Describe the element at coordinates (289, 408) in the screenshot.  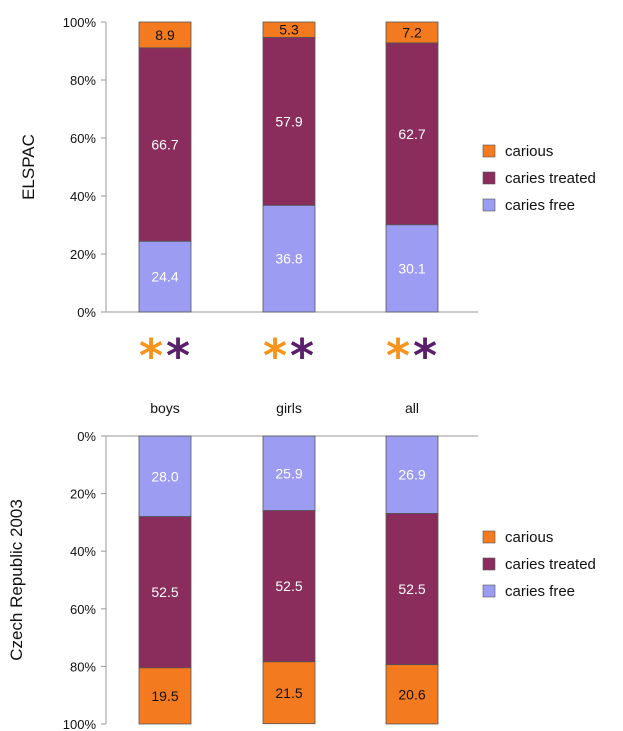
I see `category-label-girls: girls` at that location.